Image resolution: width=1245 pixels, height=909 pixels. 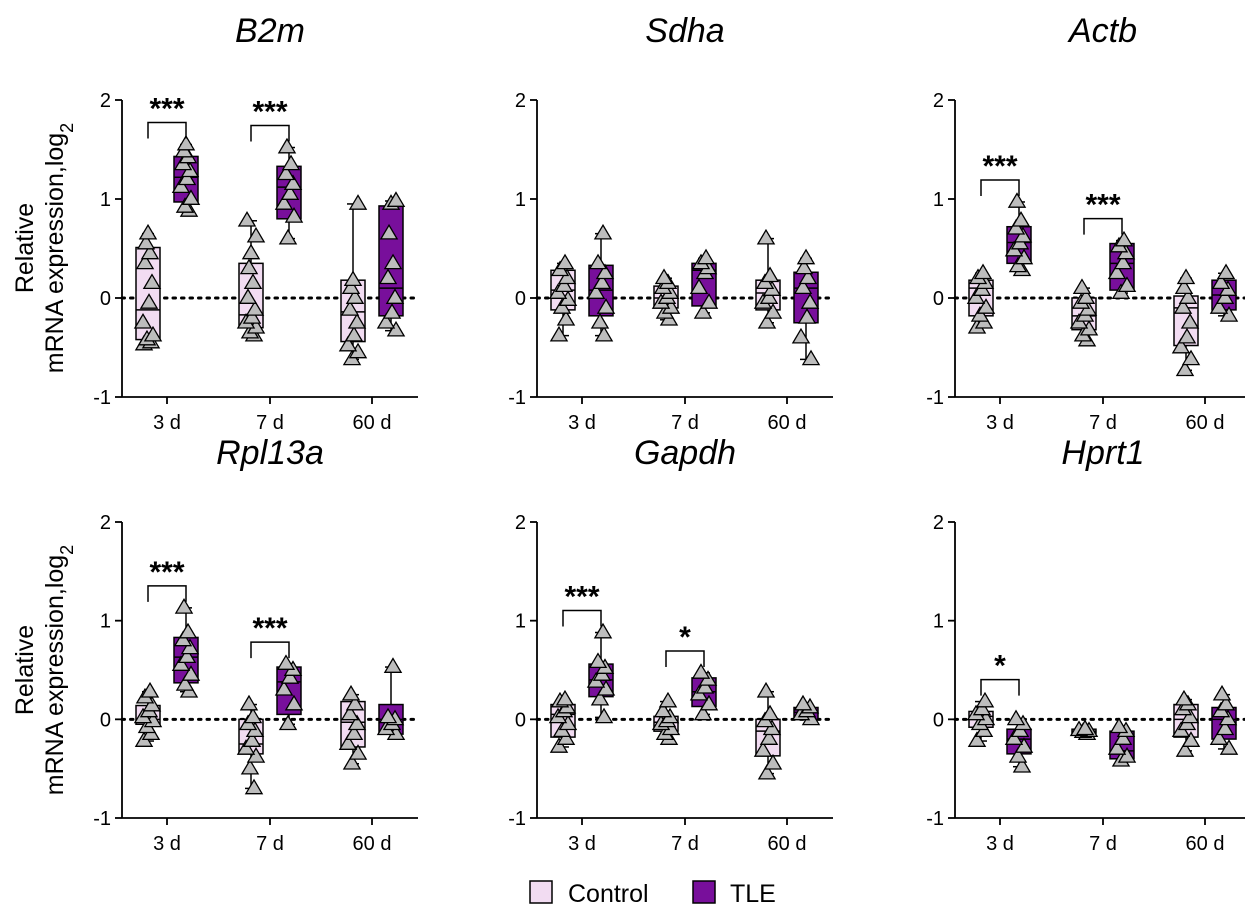 I want to click on legend: Control TLE, so click(x=652, y=894).